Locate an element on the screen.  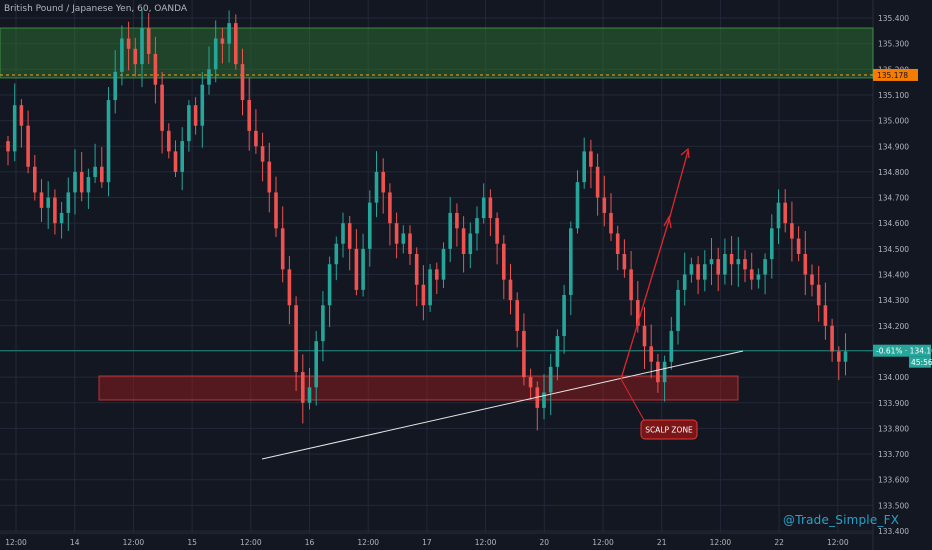
resistance-zone is located at coordinates (437, 53).